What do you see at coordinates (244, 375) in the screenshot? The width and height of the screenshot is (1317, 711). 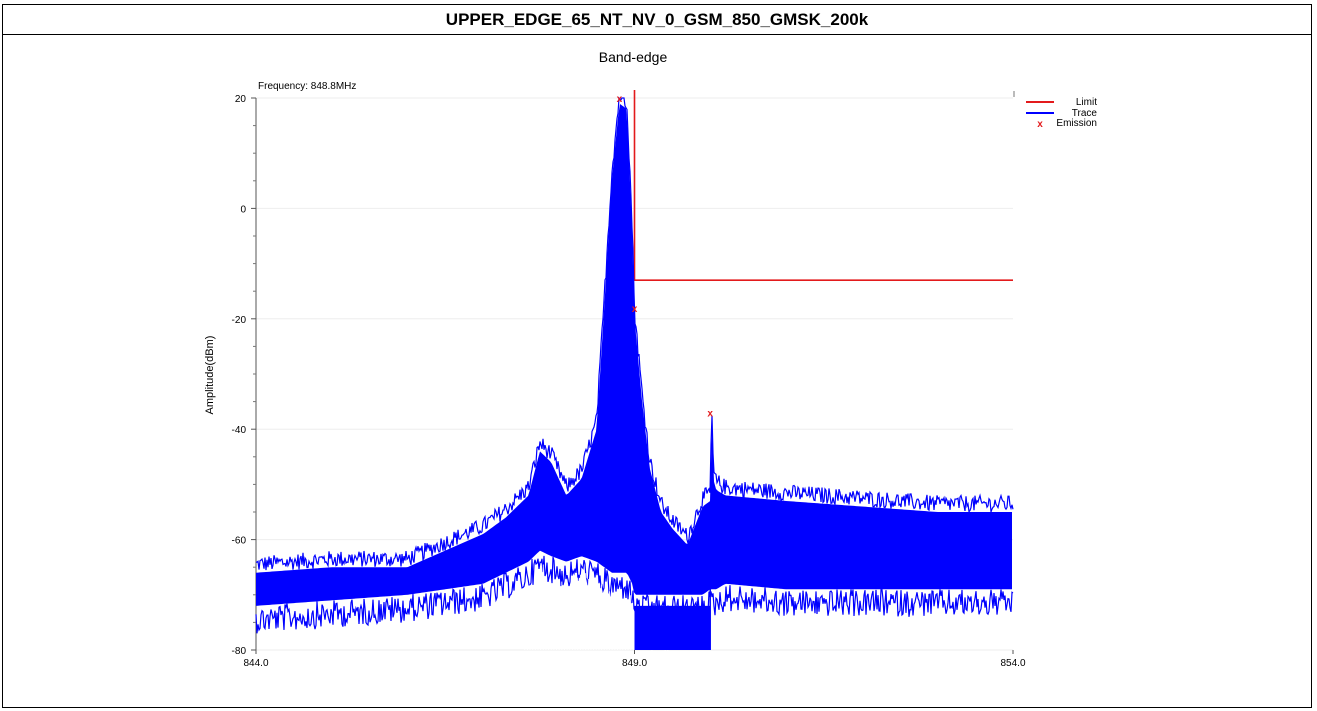 I see `y-ticks: 20 0 -20 -40 -60 -80` at bounding box center [244, 375].